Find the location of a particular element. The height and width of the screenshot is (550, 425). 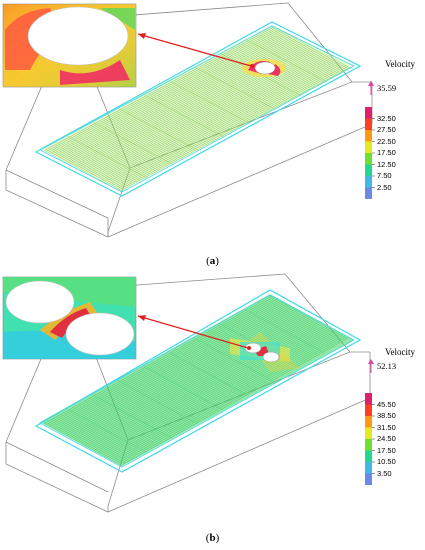

legend-title-a: Velocity is located at coordinates (400, 64).